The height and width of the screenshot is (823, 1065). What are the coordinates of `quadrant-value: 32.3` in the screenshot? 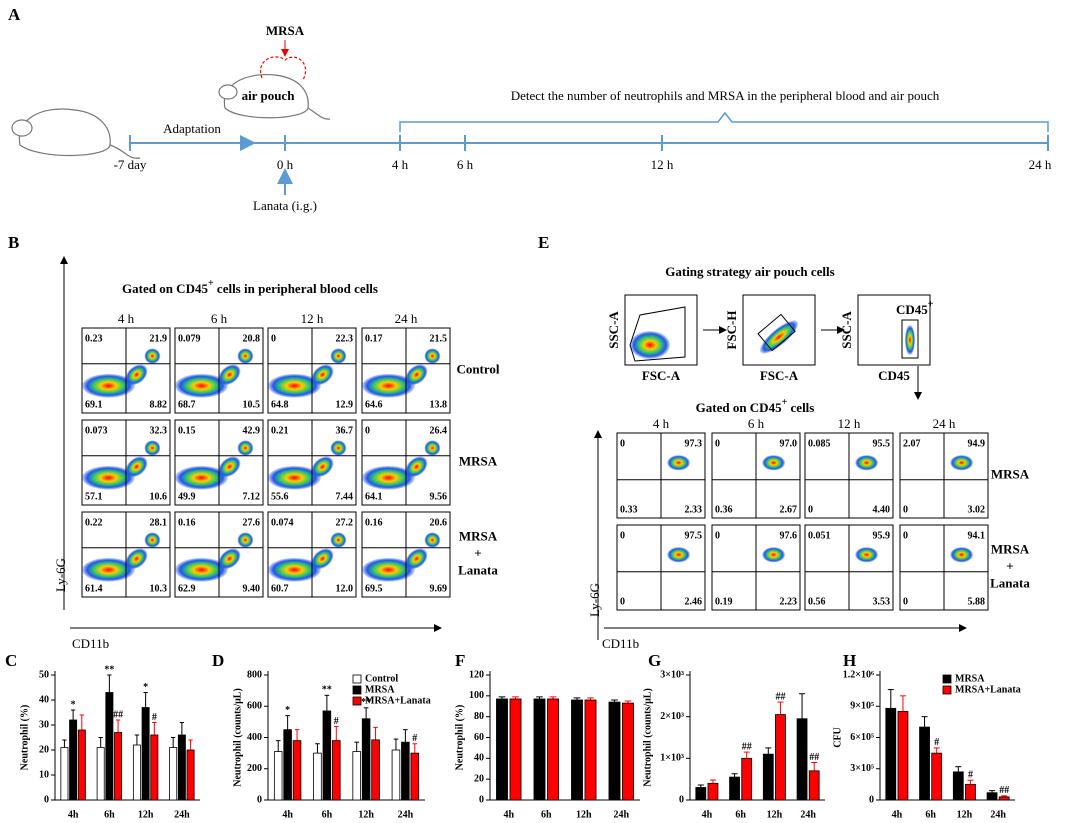 It's located at (159, 430).